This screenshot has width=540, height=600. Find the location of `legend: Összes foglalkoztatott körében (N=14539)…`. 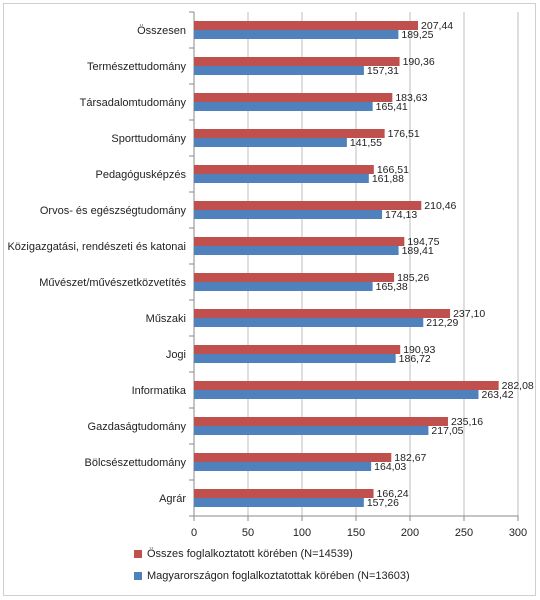

legend: Összes foglalkoztatott körében (N=14539)… is located at coordinates (272, 565).